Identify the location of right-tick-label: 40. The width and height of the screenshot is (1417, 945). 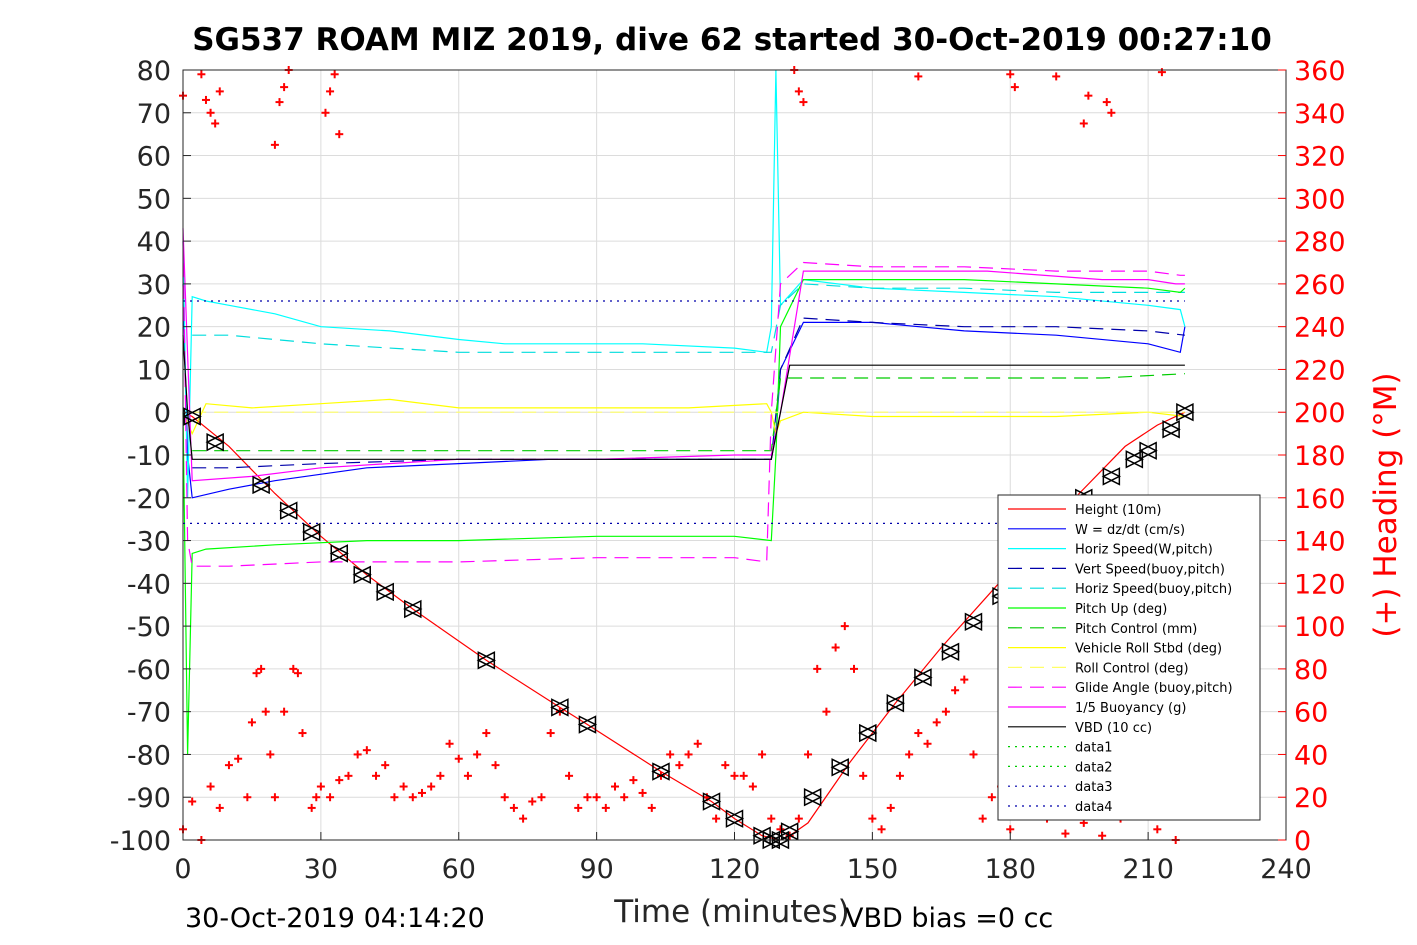
(1311, 755).